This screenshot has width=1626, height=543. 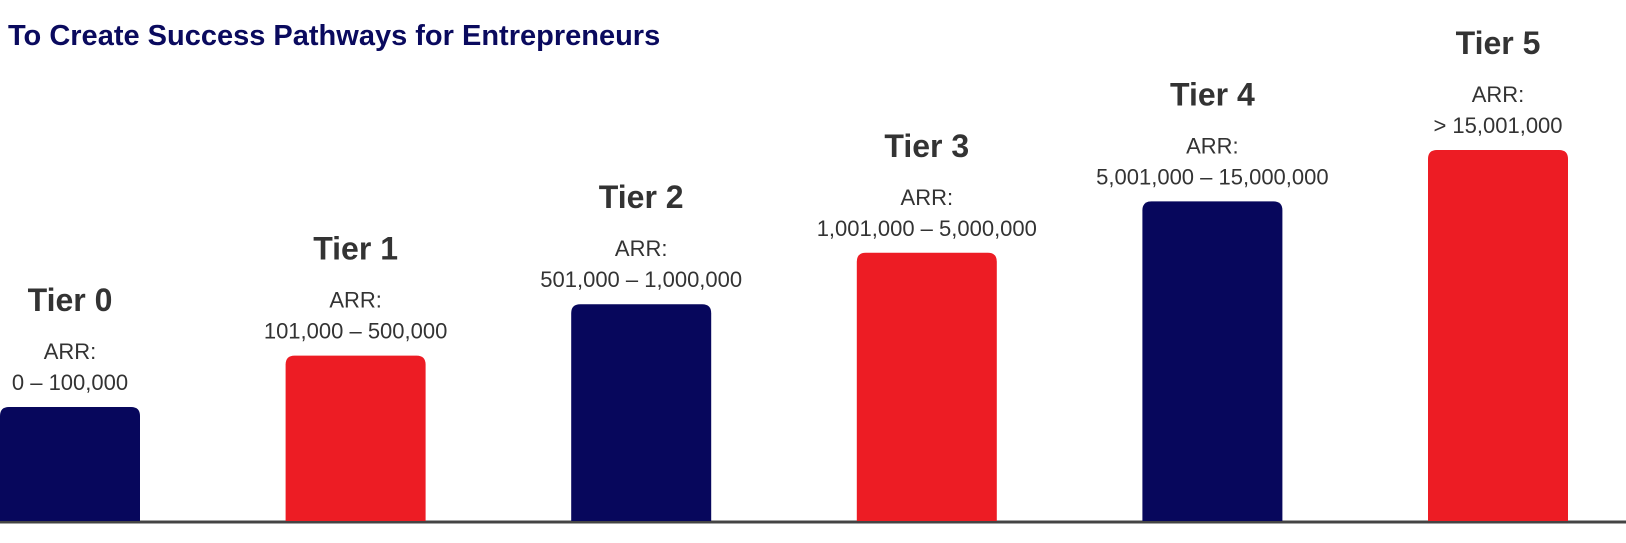 I want to click on tier-range: 501,000 – 1,000,000, so click(x=641, y=279).